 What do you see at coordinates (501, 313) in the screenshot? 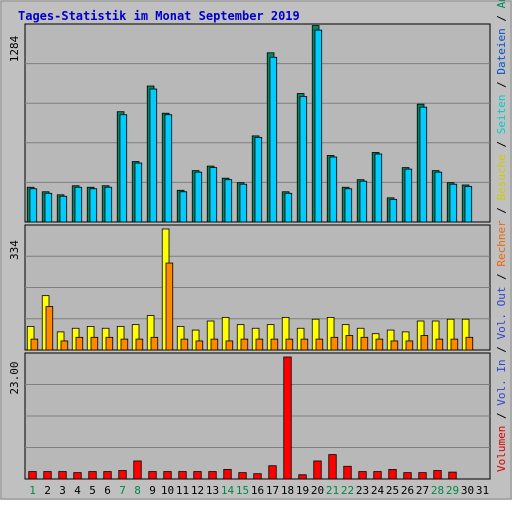
I see `legend-part: Vol. Out` at bounding box center [501, 313].